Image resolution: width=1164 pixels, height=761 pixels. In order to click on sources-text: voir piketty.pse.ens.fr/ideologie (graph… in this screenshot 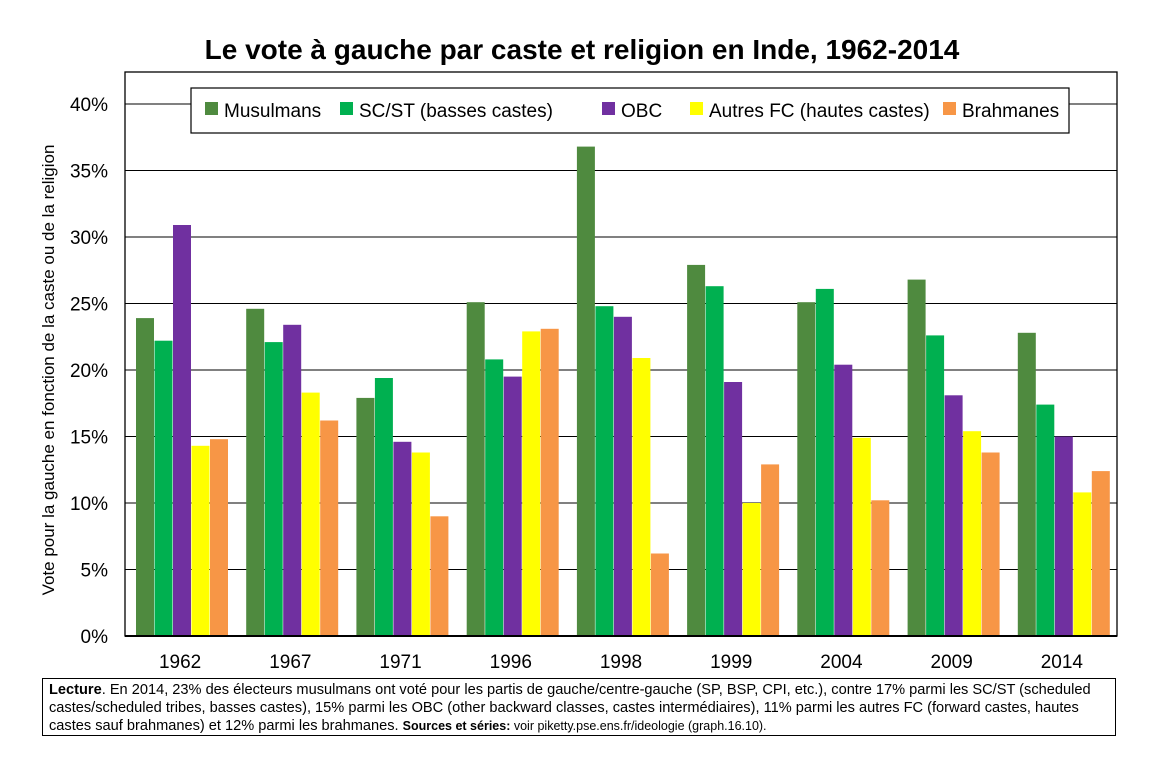, I will do `click(638, 726)`.